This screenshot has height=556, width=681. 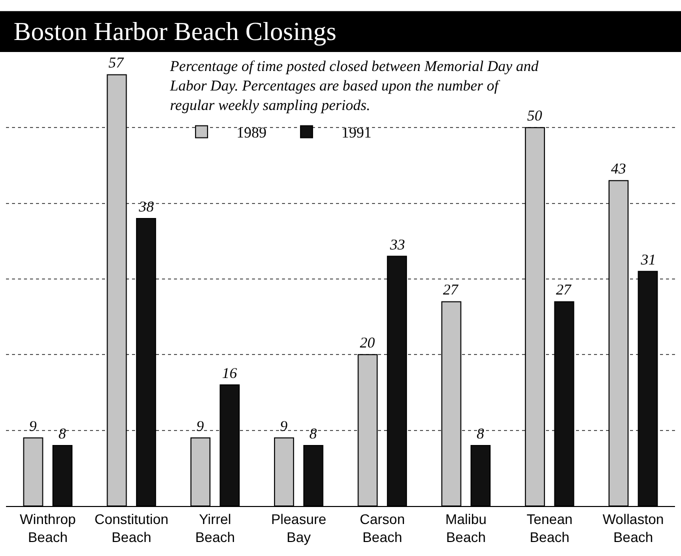 What do you see at coordinates (466, 527) in the screenshot?
I see `x-tick-label: Malibu Beach` at bounding box center [466, 527].